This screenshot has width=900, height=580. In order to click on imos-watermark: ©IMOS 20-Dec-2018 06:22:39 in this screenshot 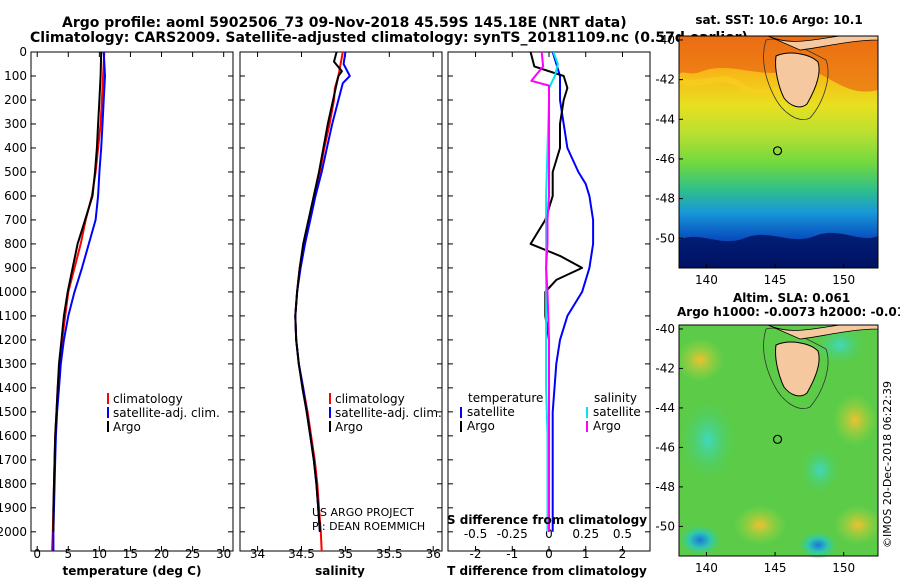, I will do `click(887, 464)`.